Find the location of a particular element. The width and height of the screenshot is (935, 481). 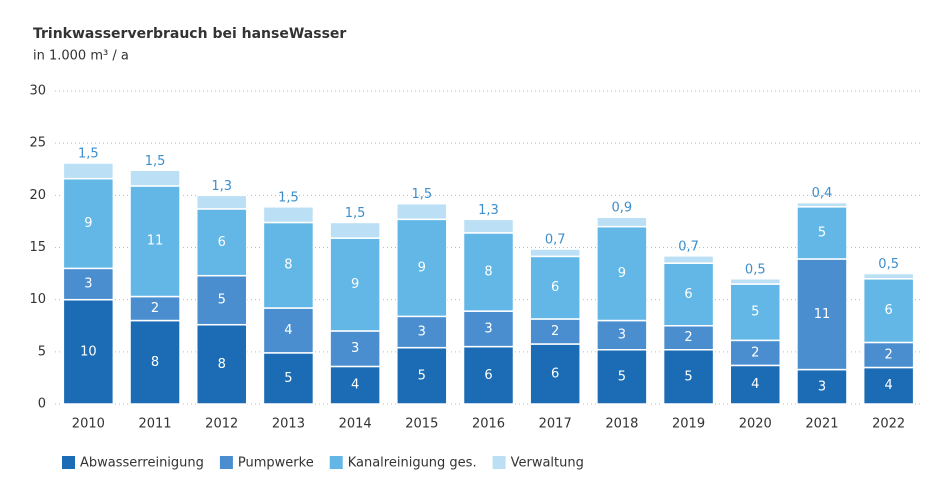

legend-label: Abwasserreinigung is located at coordinates (142, 463).